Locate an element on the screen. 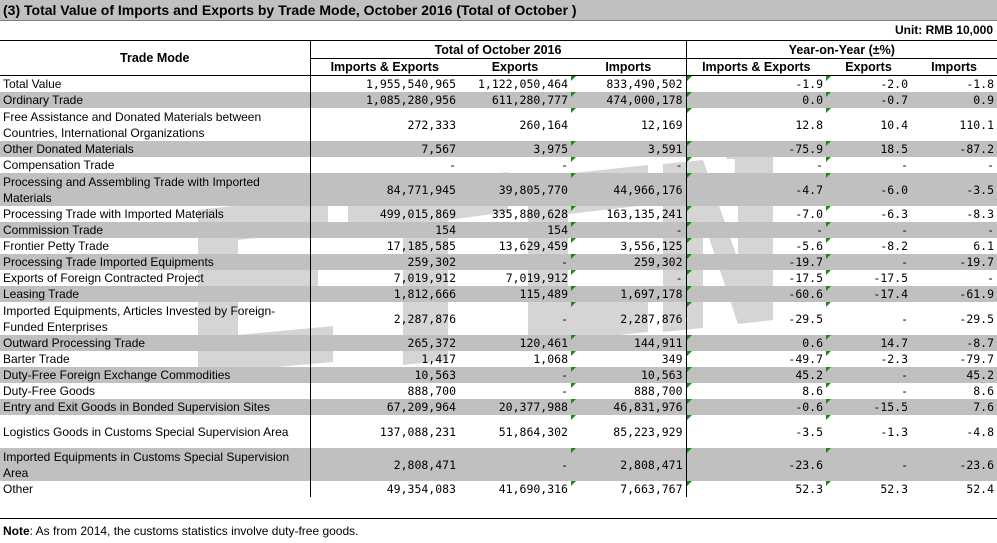  cell-ex: 115,489 is located at coordinates (515, 294).